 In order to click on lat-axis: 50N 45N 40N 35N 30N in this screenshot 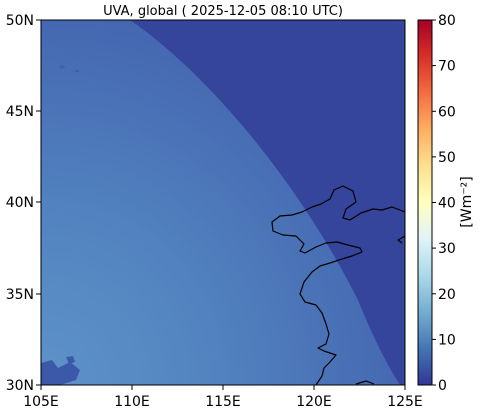, I will do `click(23, 203)`.